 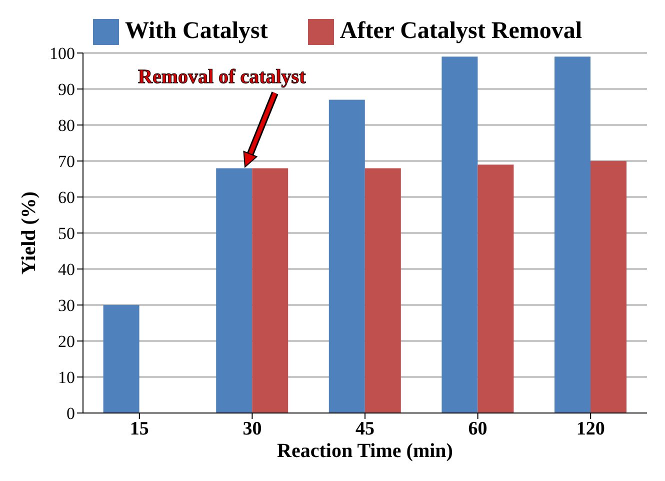 I want to click on annotation: Removal of catalyst, so click(x=222, y=77).